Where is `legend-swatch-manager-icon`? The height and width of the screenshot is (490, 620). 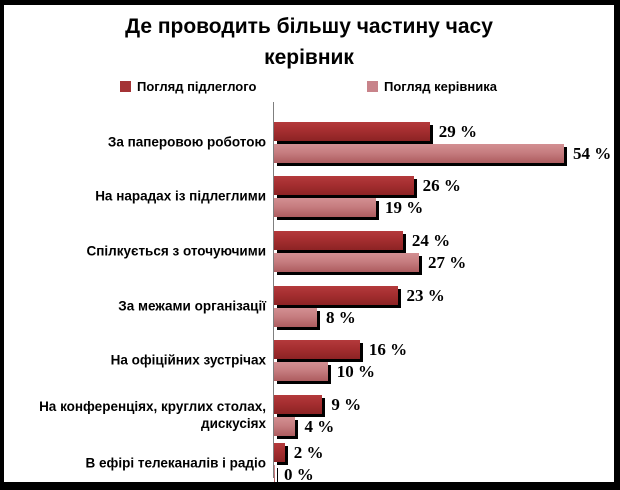
legend-swatch-manager-icon is located at coordinates (372, 86).